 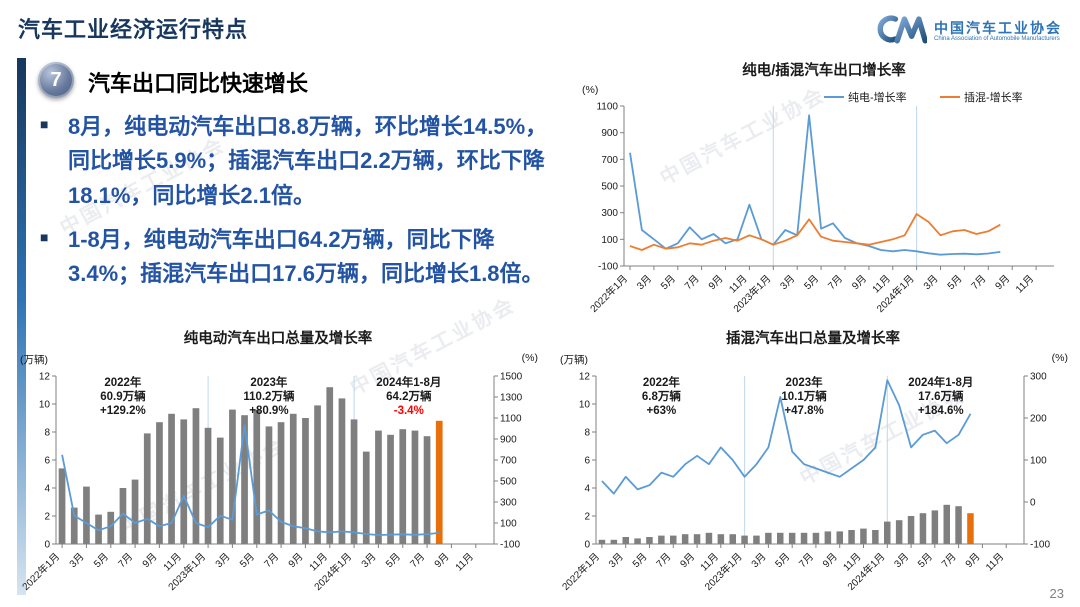 I want to click on svg-text: 200, so click(x=1038, y=419).